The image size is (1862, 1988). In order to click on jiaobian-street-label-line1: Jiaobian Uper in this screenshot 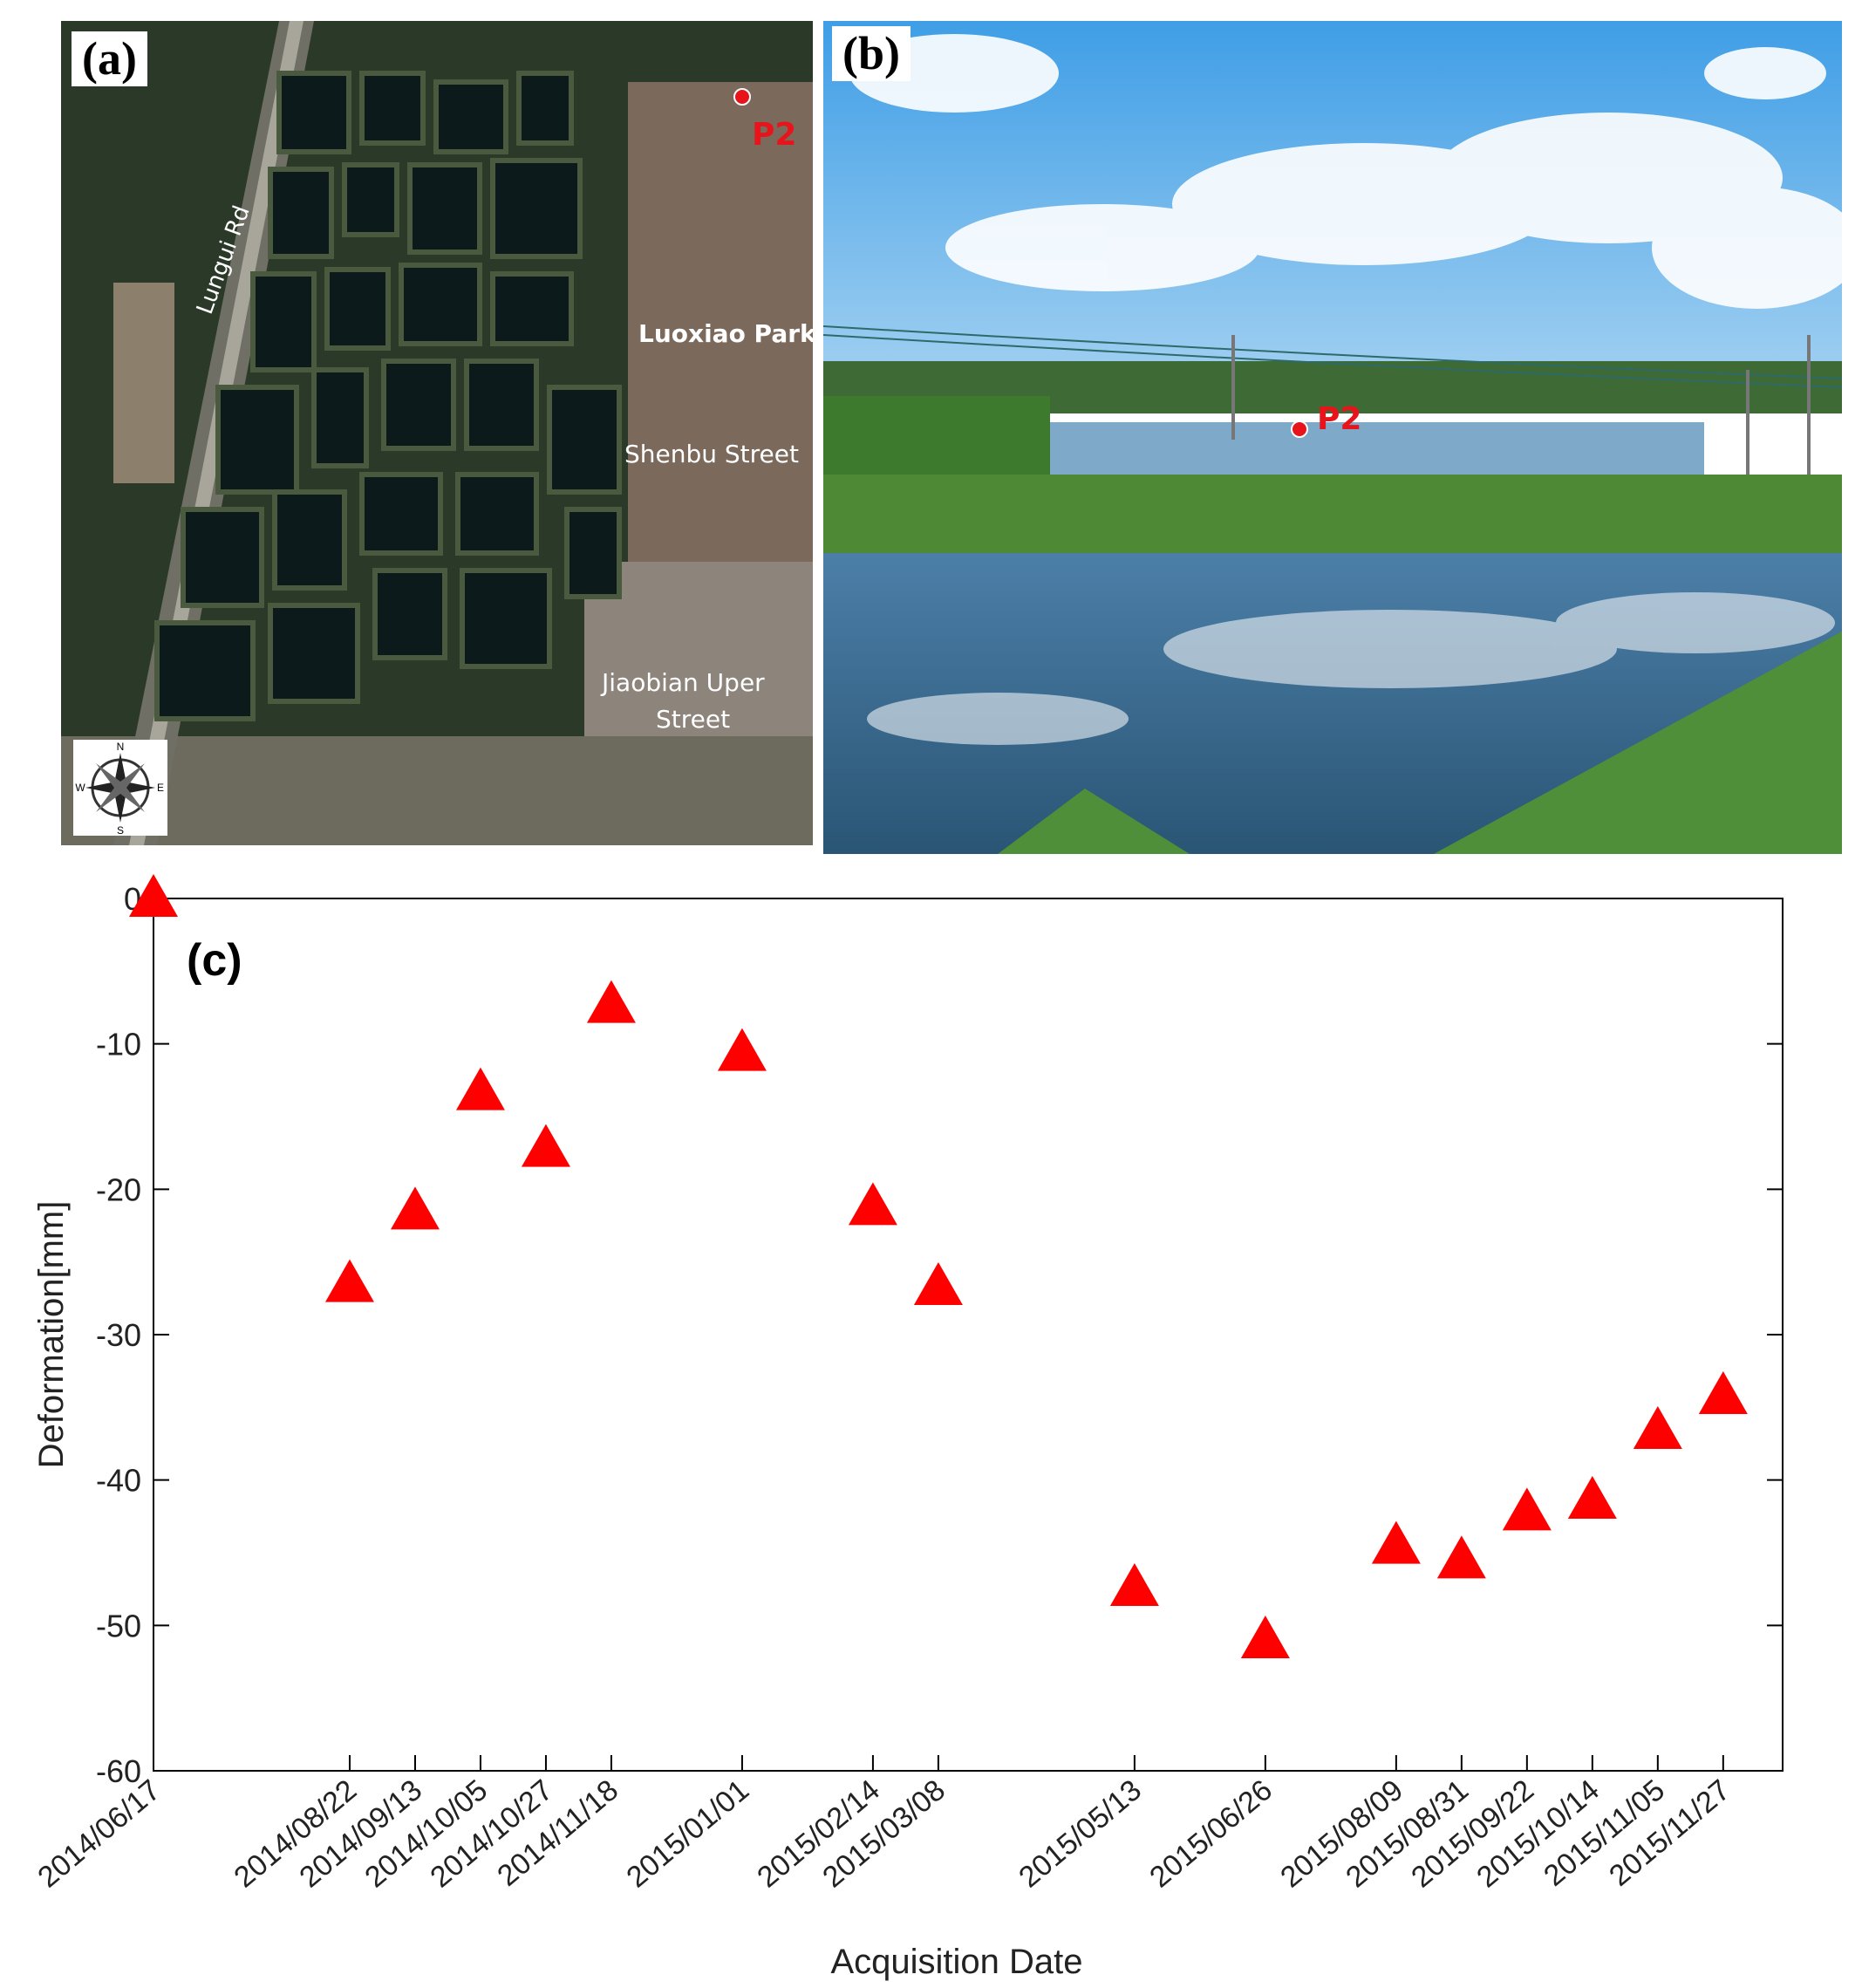, I will do `click(684, 682)`.